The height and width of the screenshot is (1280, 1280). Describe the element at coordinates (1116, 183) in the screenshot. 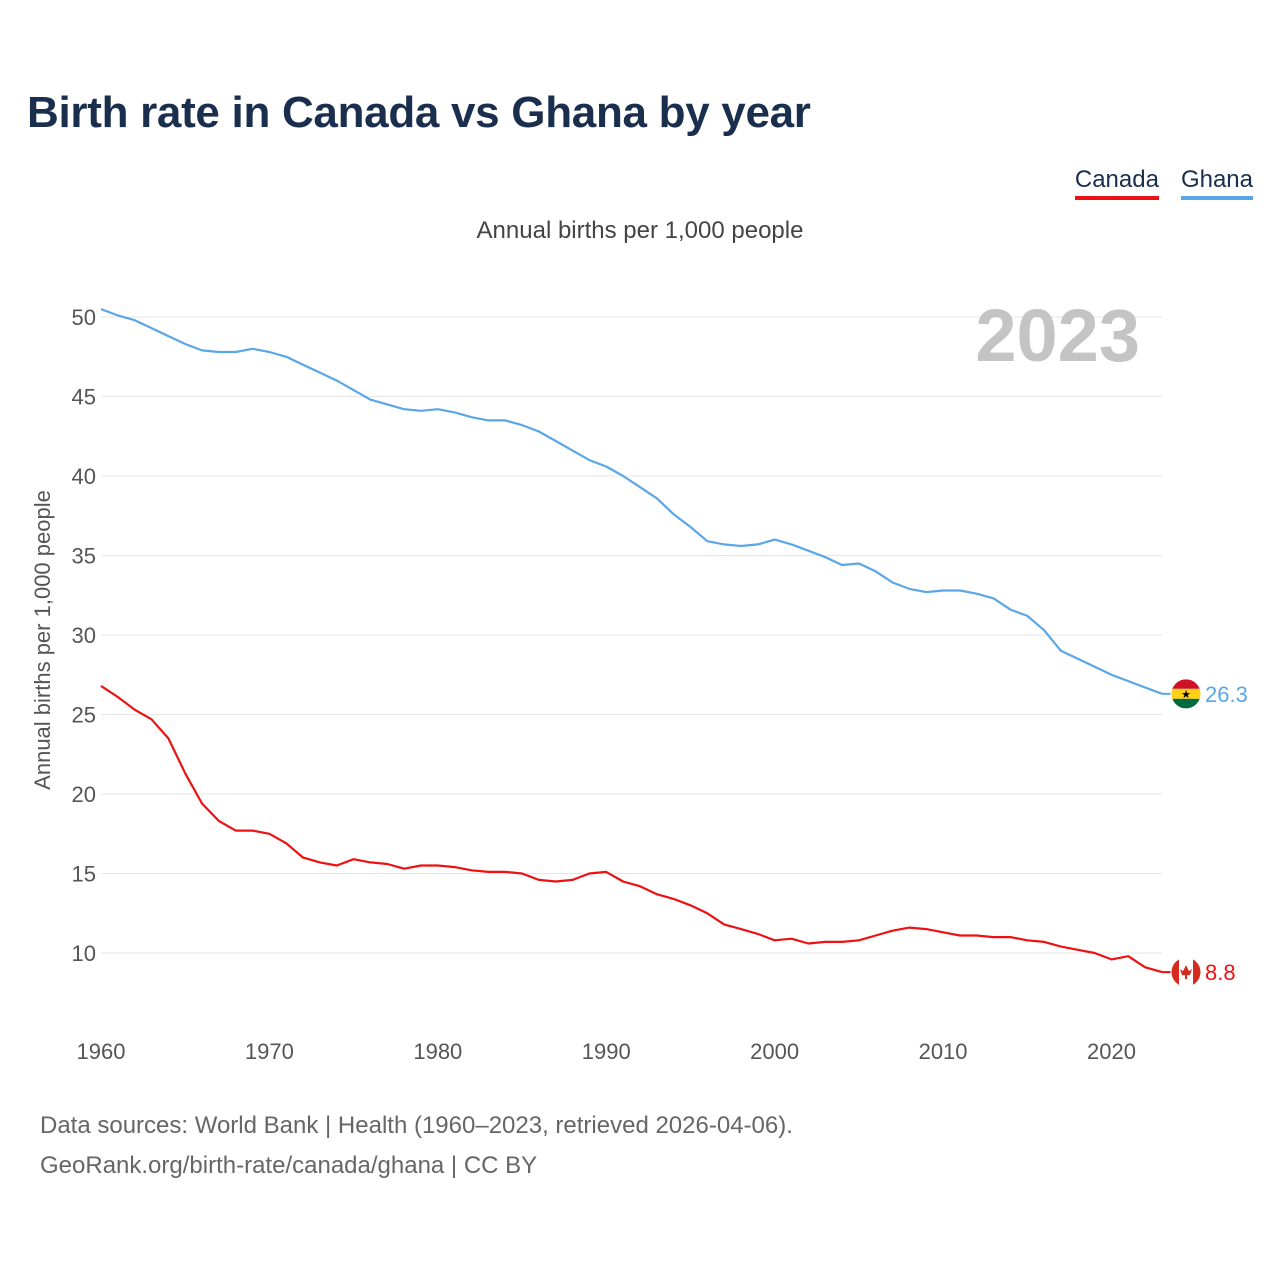

I see `legend-item-canada: Canada` at that location.